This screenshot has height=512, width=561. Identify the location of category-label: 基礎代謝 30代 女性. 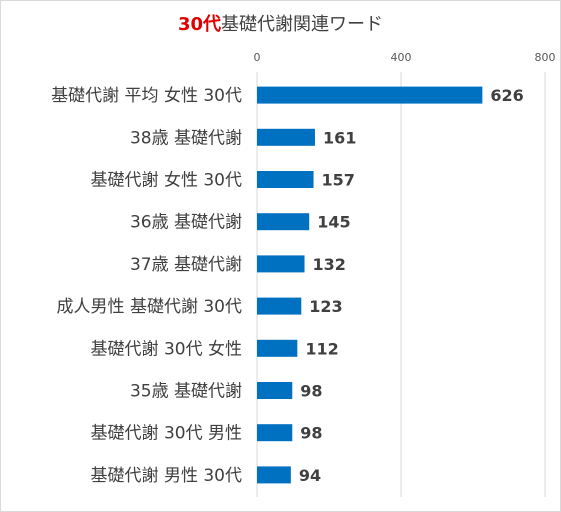
(166, 349).